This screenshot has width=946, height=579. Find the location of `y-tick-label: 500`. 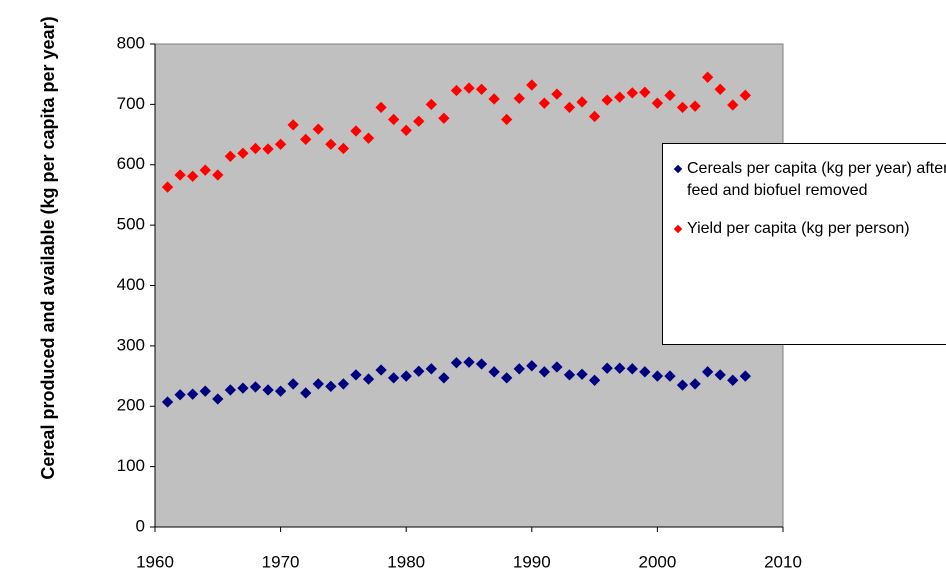

y-tick-label: 500 is located at coordinates (131, 224).